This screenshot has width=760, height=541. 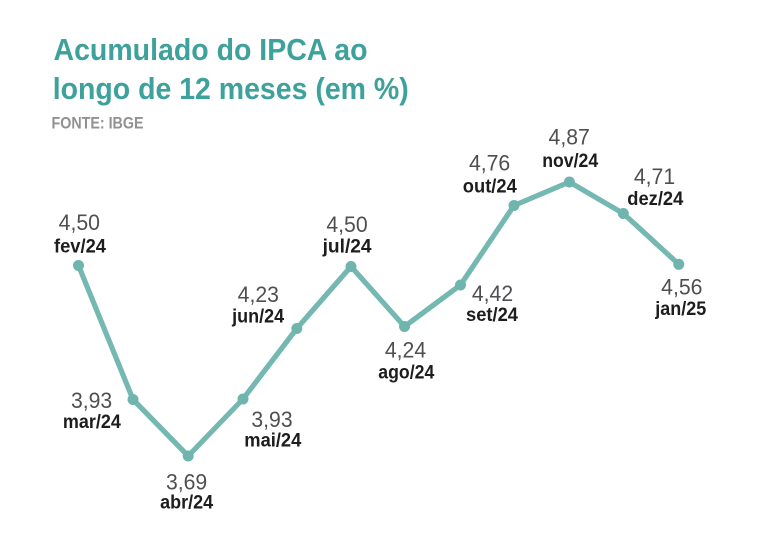 I want to click on svg-text: 4,23, so click(x=258, y=294).